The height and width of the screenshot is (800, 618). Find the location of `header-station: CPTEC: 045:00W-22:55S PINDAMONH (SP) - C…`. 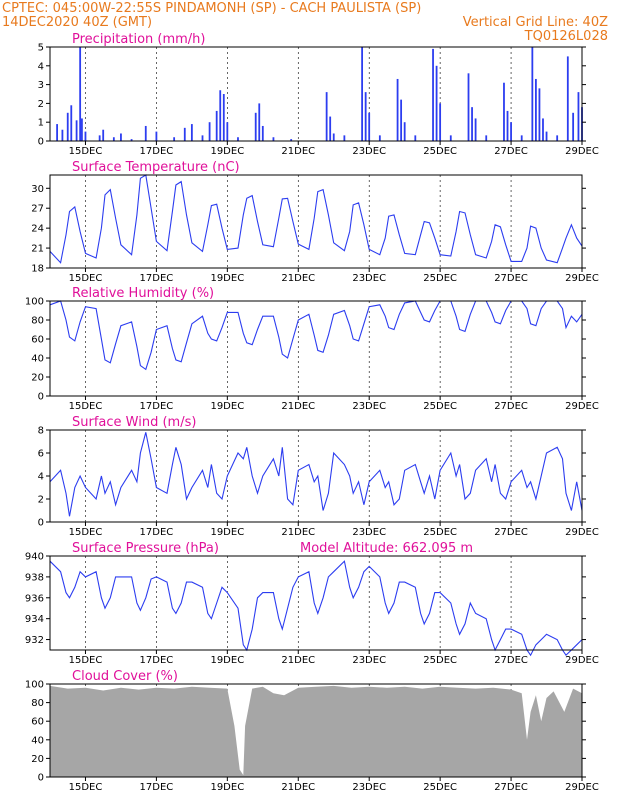

header-station: CPTEC: 045:00W-22:55S PINDAMONH (SP) - C… is located at coordinates (211, 8).